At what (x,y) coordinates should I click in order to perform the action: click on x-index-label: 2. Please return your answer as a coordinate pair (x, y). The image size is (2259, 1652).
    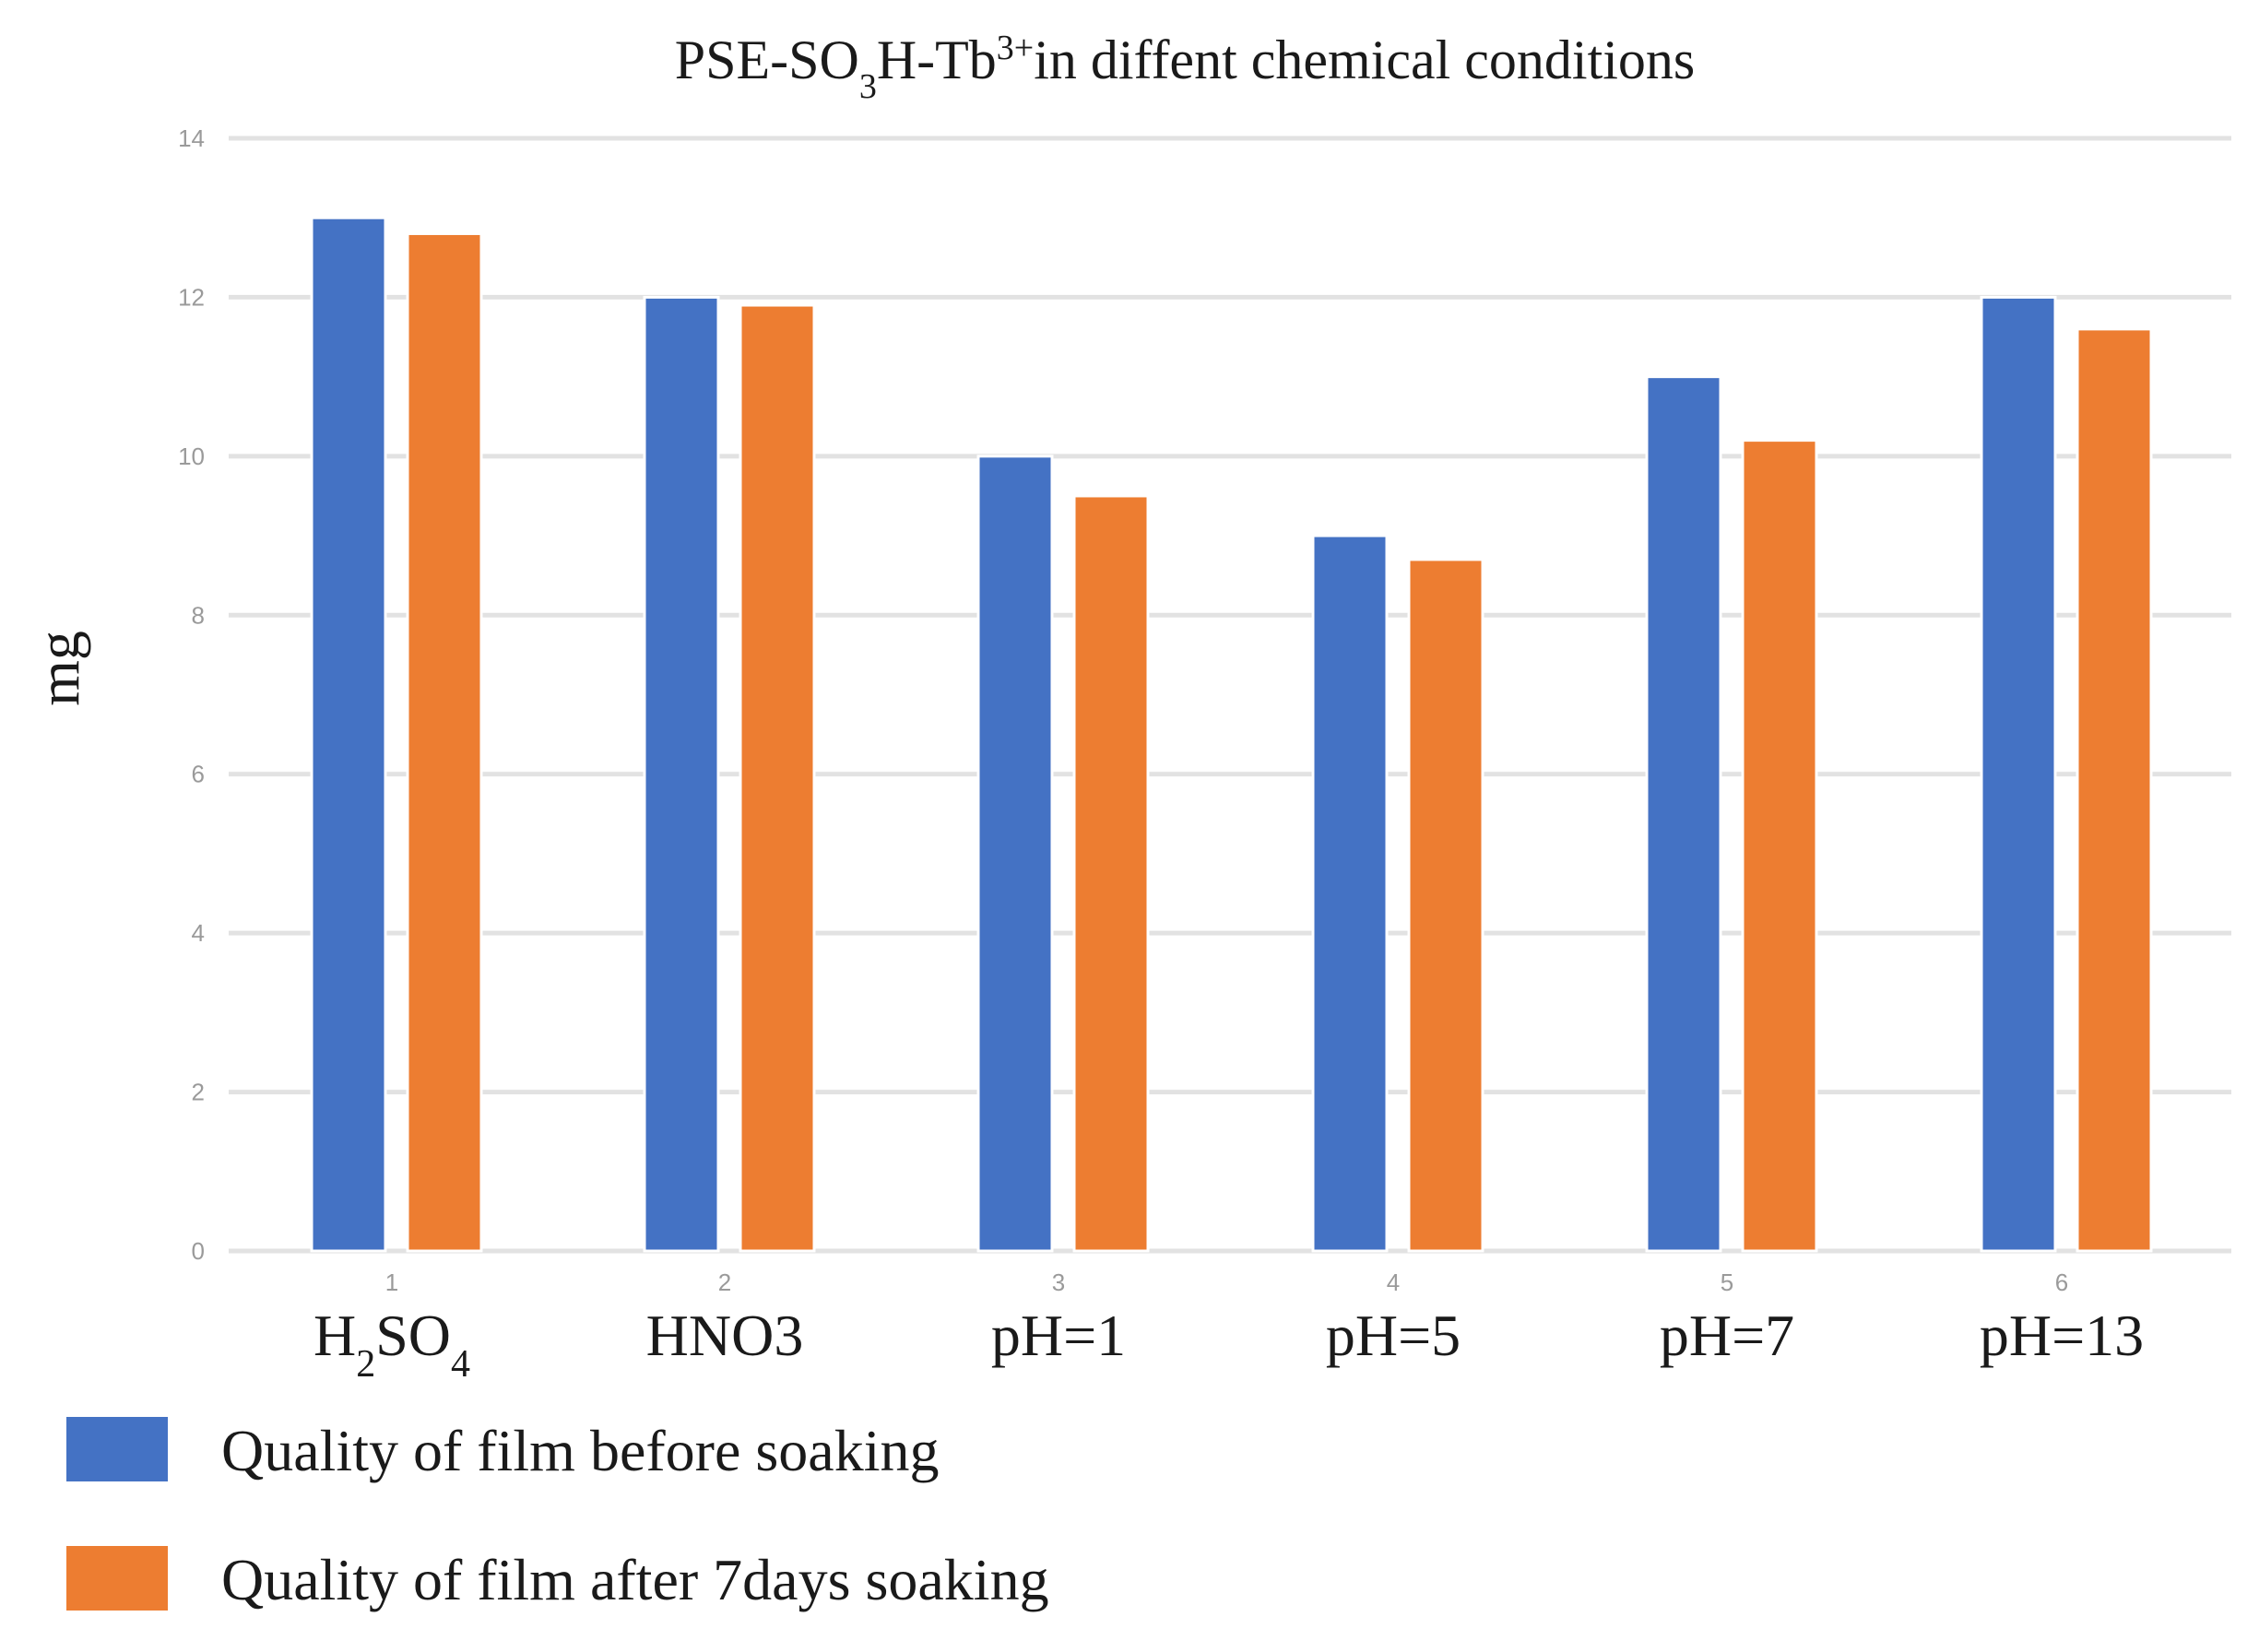
    Looking at the image, I should click on (724, 1282).